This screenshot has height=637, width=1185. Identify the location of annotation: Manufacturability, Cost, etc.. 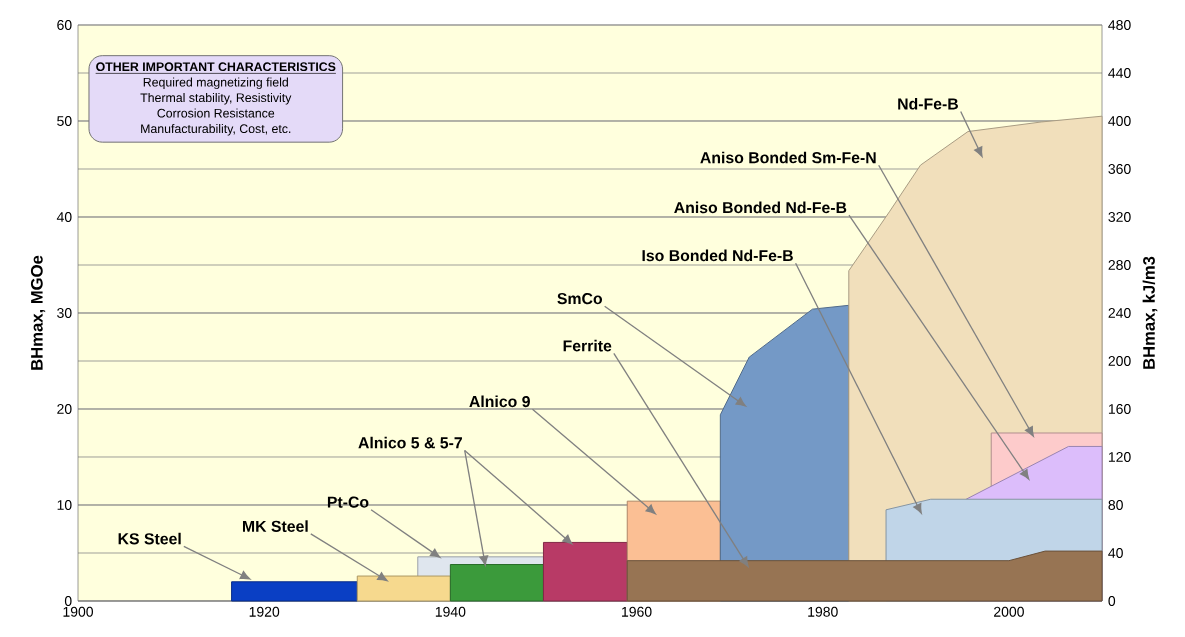
(216, 130).